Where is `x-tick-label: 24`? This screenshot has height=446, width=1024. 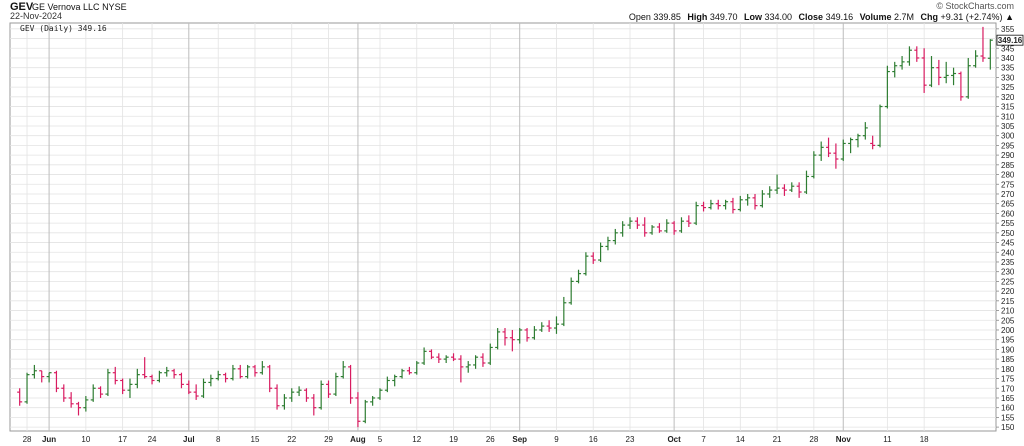 x-tick-label: 24 is located at coordinates (152, 439).